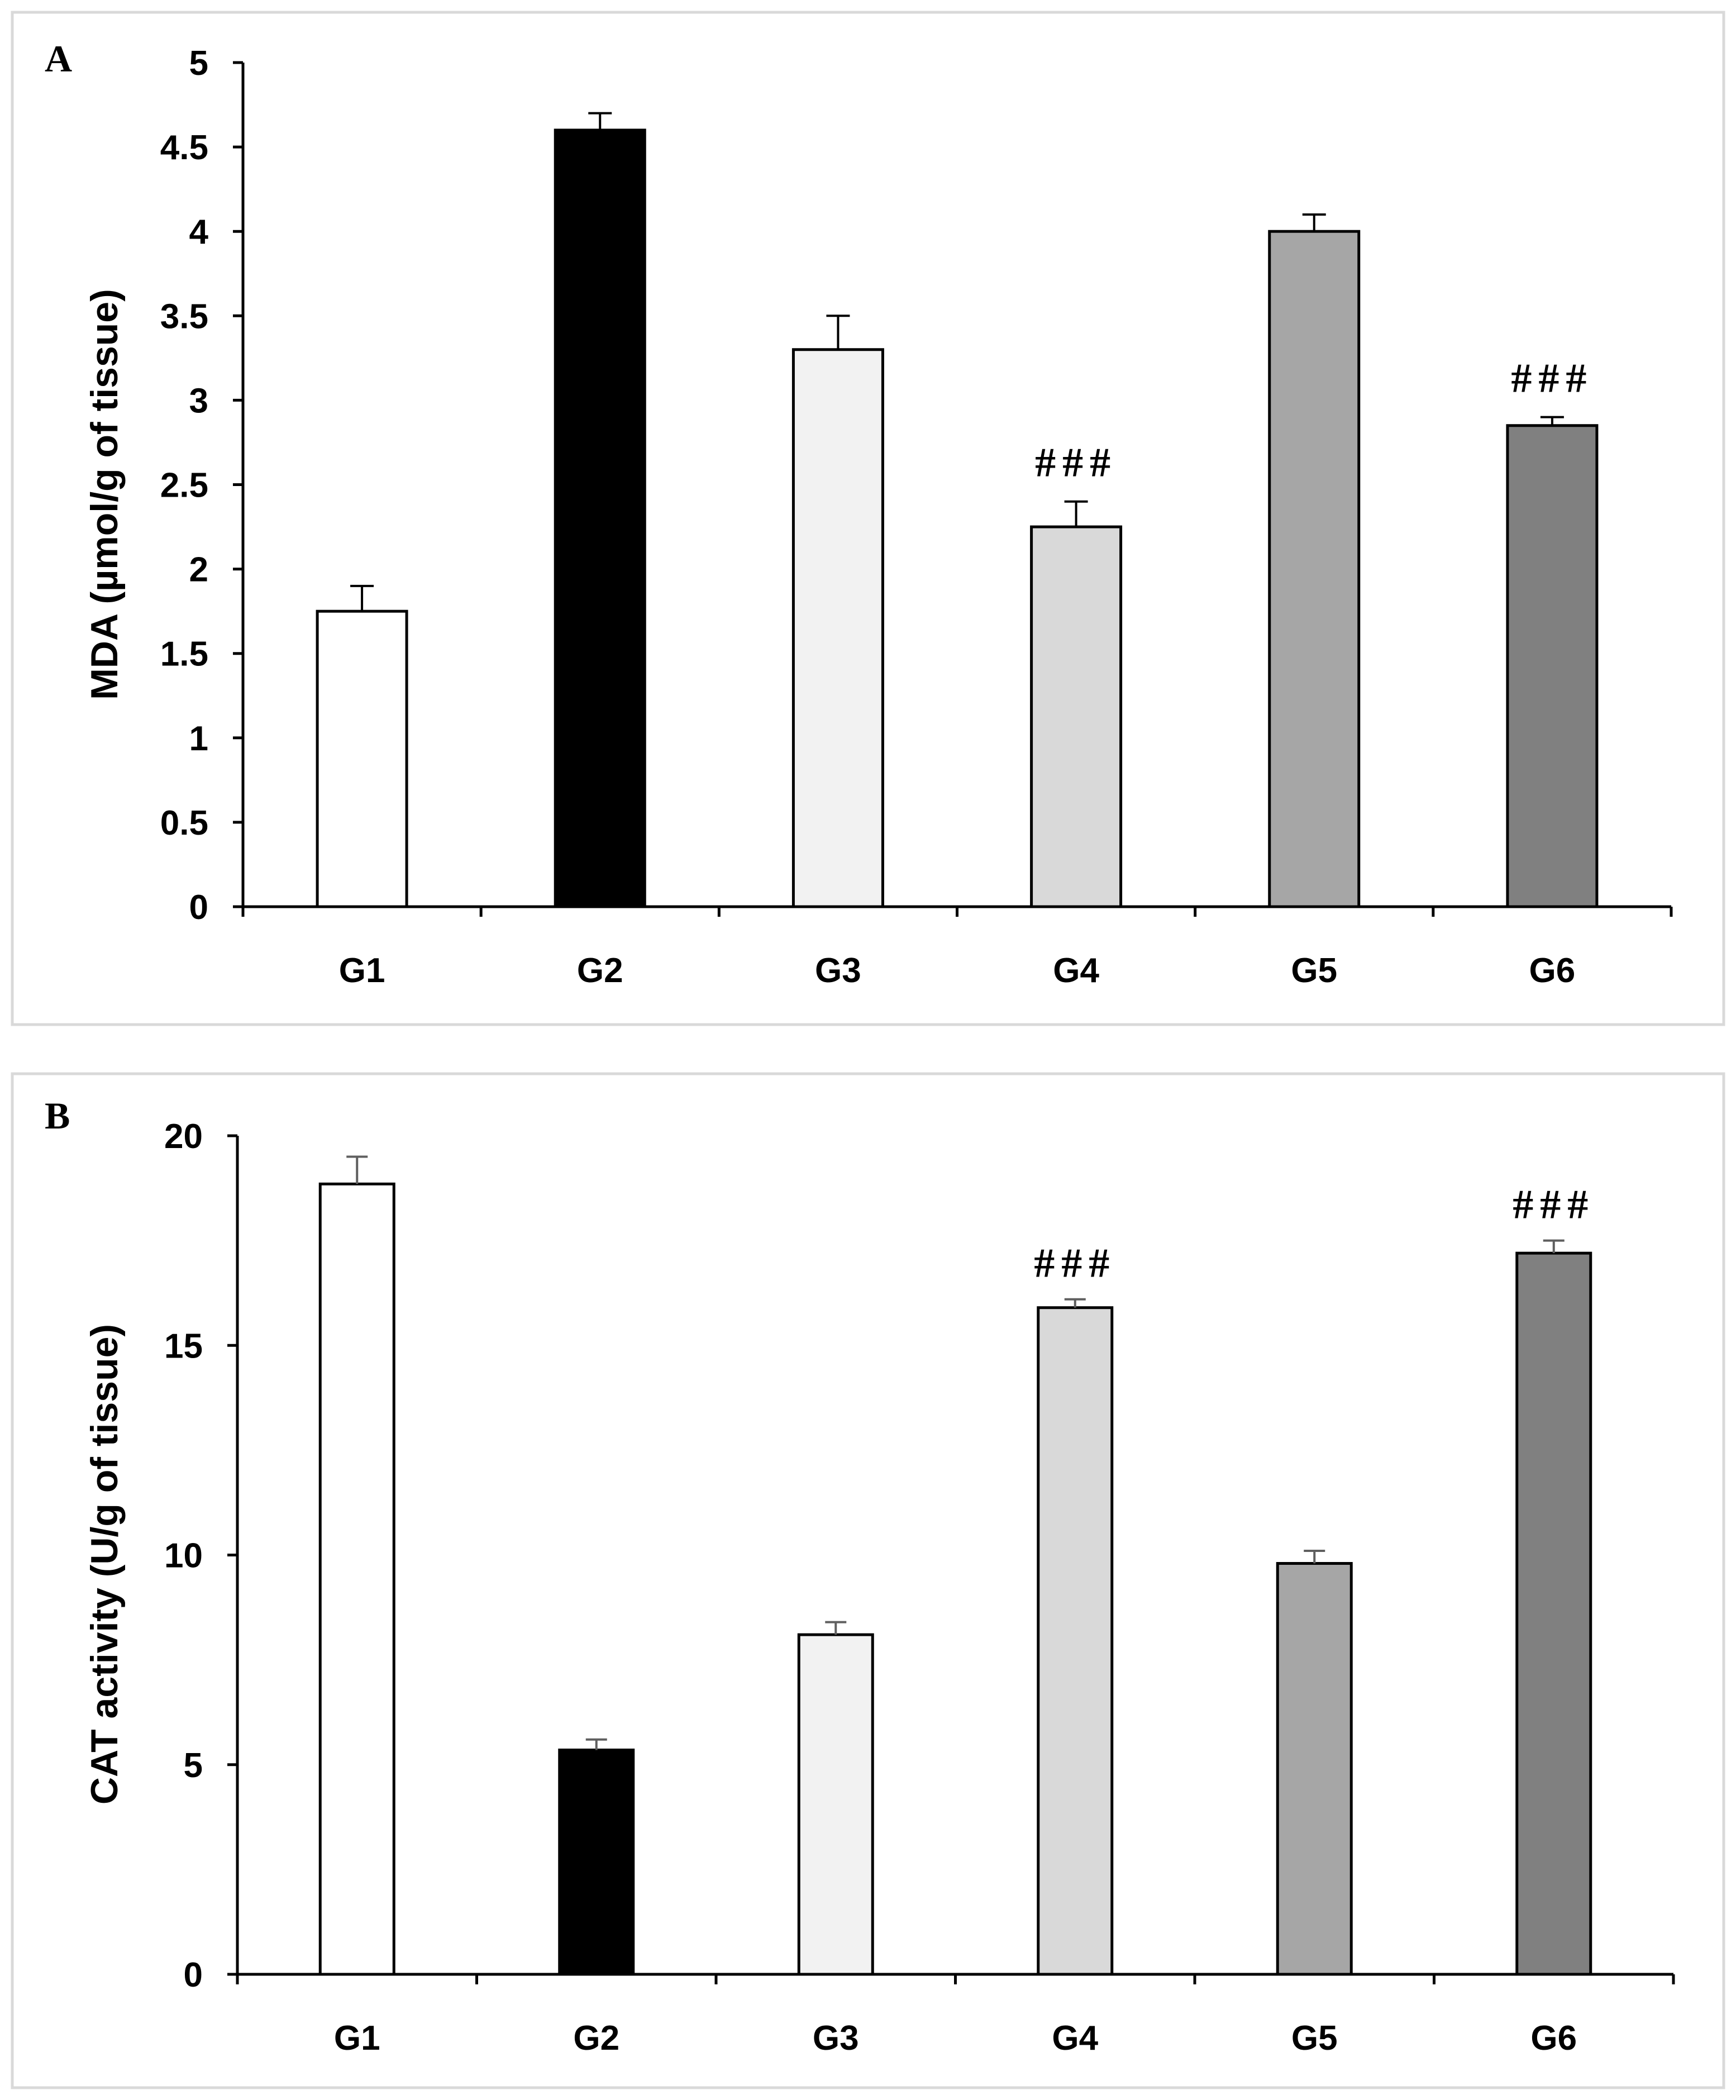 This screenshot has width=1736, height=2100. I want to click on panel-b-bar-g6, so click(1553, 1613).